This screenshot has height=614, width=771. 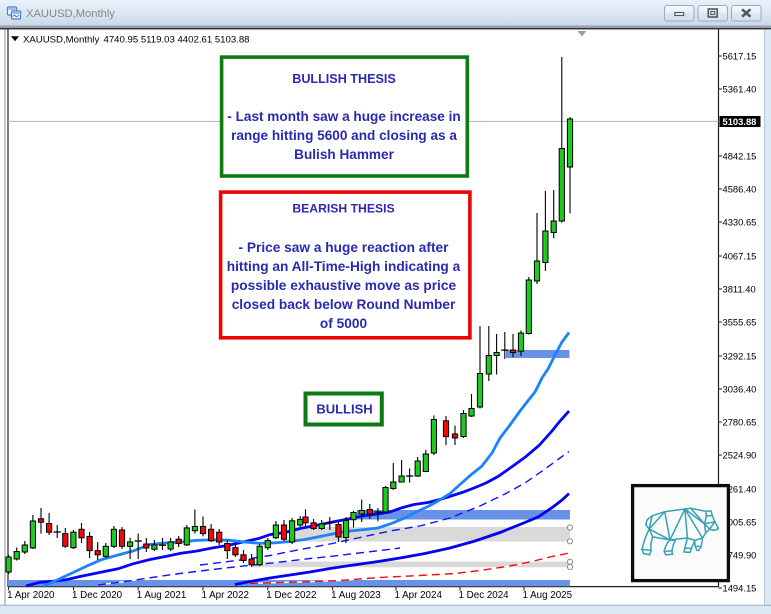 I want to click on svg-text:range hitting 5600 and closing: range hitting 5600 and closing as a, so click(x=344, y=135).